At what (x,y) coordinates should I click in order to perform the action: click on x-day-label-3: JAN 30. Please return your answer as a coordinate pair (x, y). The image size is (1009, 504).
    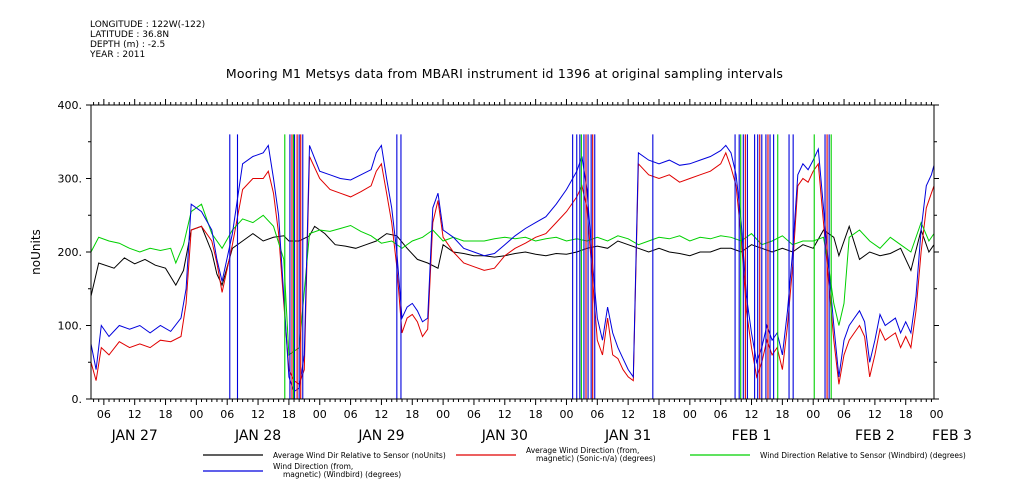
    Looking at the image, I should click on (504, 436).